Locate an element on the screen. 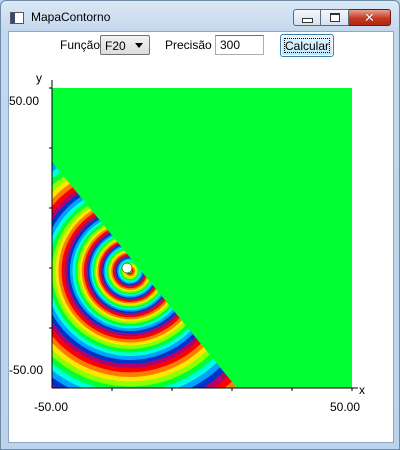 The image size is (400, 450). close-button: ✕ is located at coordinates (370, 17).